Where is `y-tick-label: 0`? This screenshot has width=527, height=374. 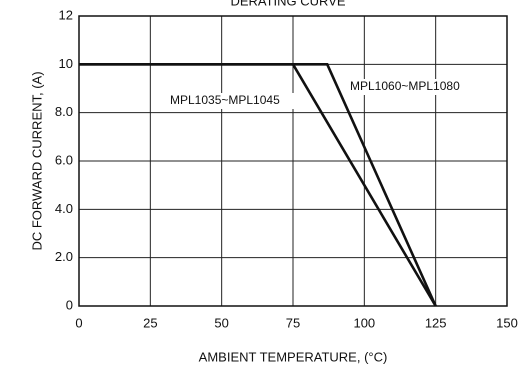 y-tick-label: 0 is located at coordinates (69, 304).